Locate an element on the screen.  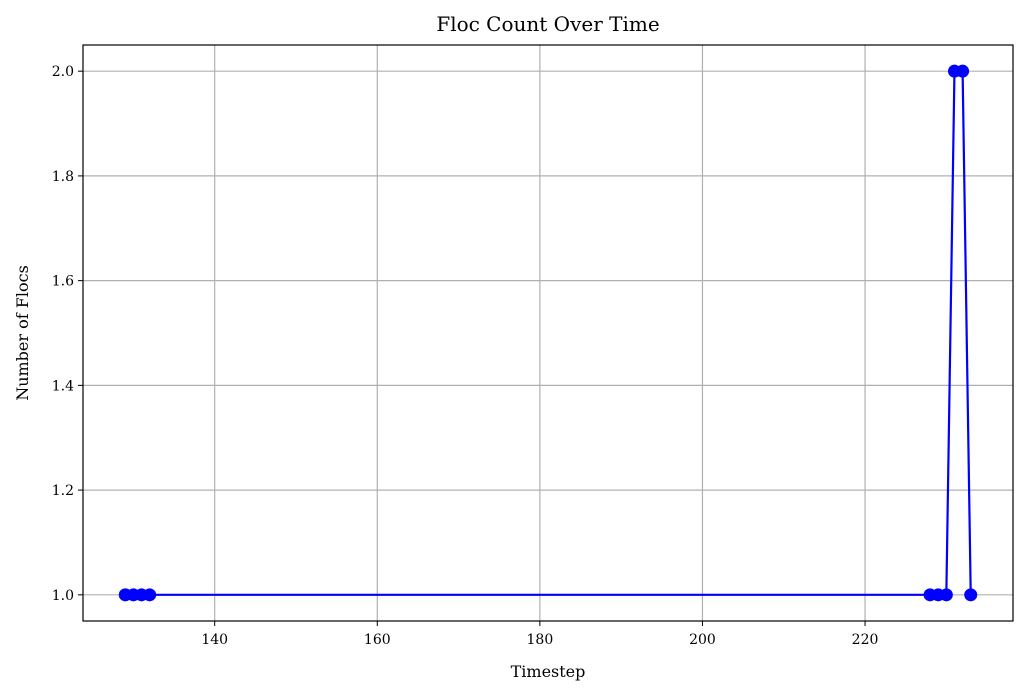
y-tick-label: 1.2 is located at coordinates (63, 491).